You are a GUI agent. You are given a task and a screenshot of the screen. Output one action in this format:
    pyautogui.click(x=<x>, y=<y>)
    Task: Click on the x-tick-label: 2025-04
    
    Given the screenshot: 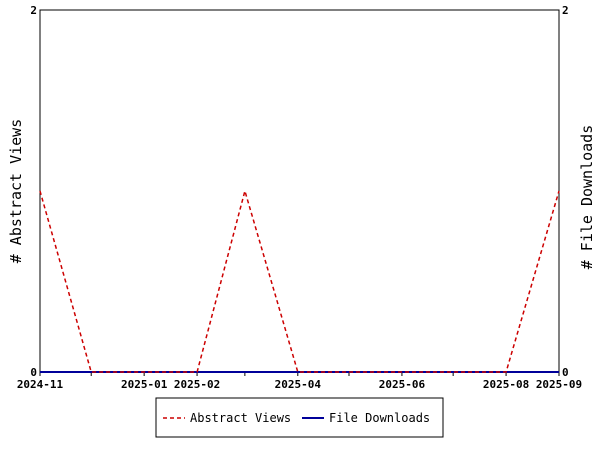 What is the action you would take?
    pyautogui.click(x=298, y=384)
    